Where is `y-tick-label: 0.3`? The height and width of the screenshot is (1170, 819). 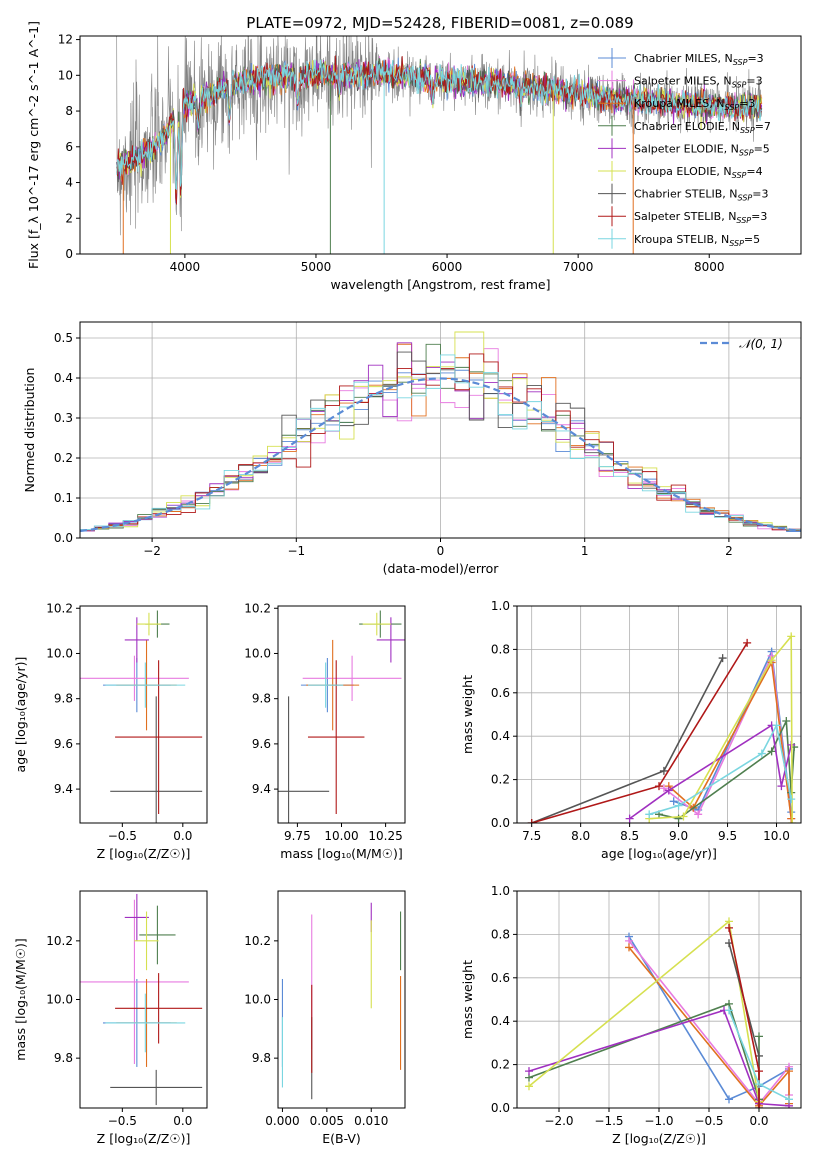 y-tick-label: 0.3 is located at coordinates (63, 418).